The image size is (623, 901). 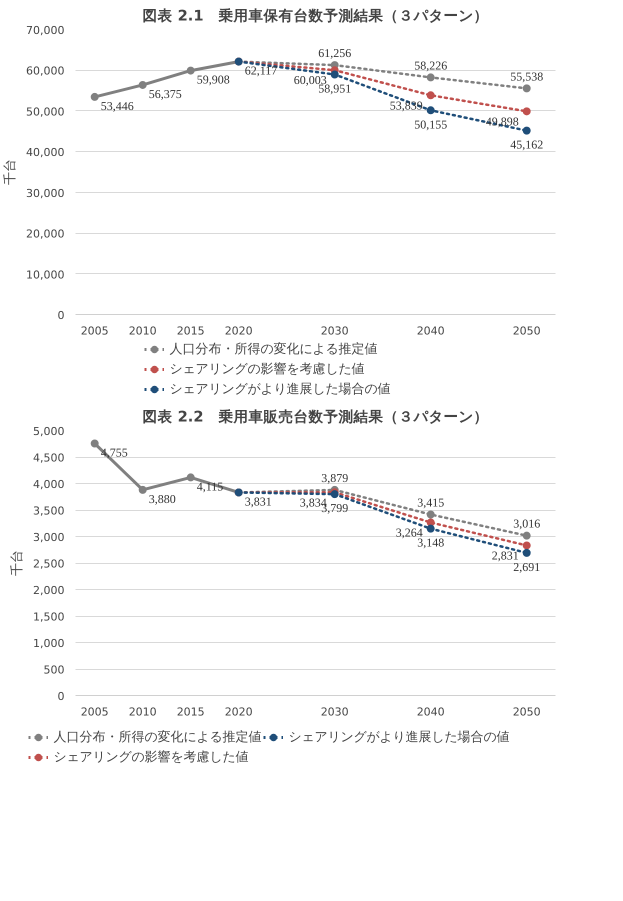 What do you see at coordinates (117, 105) in the screenshot?
I see `data-label: 53,446` at bounding box center [117, 105].